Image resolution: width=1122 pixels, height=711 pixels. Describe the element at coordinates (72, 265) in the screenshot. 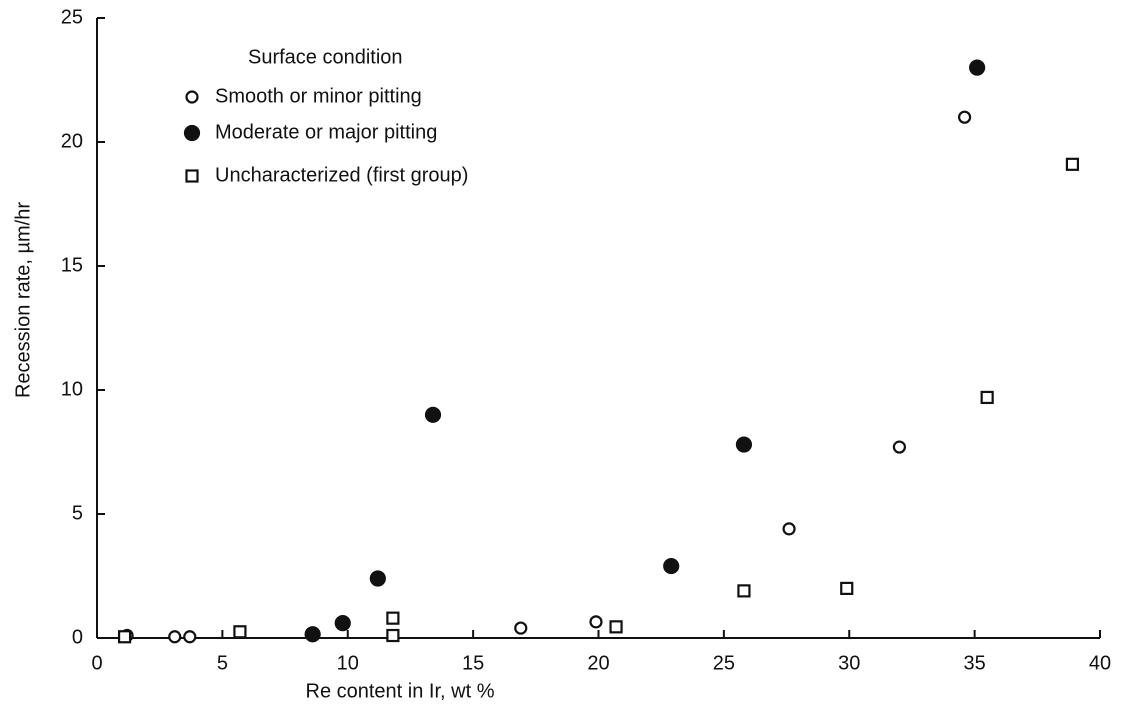

I see `y-tick-label: 15` at that location.